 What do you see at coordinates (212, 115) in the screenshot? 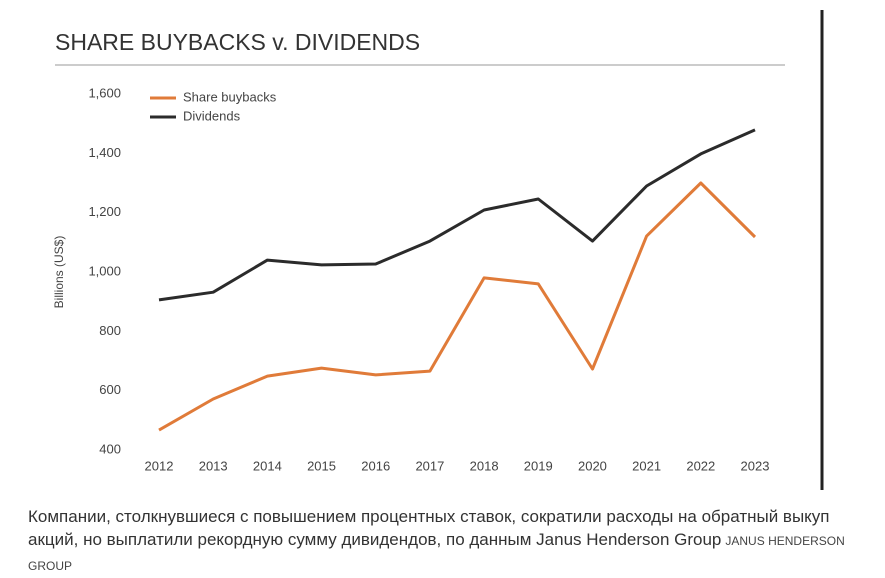
I see `legend-label: Dividends` at bounding box center [212, 115].